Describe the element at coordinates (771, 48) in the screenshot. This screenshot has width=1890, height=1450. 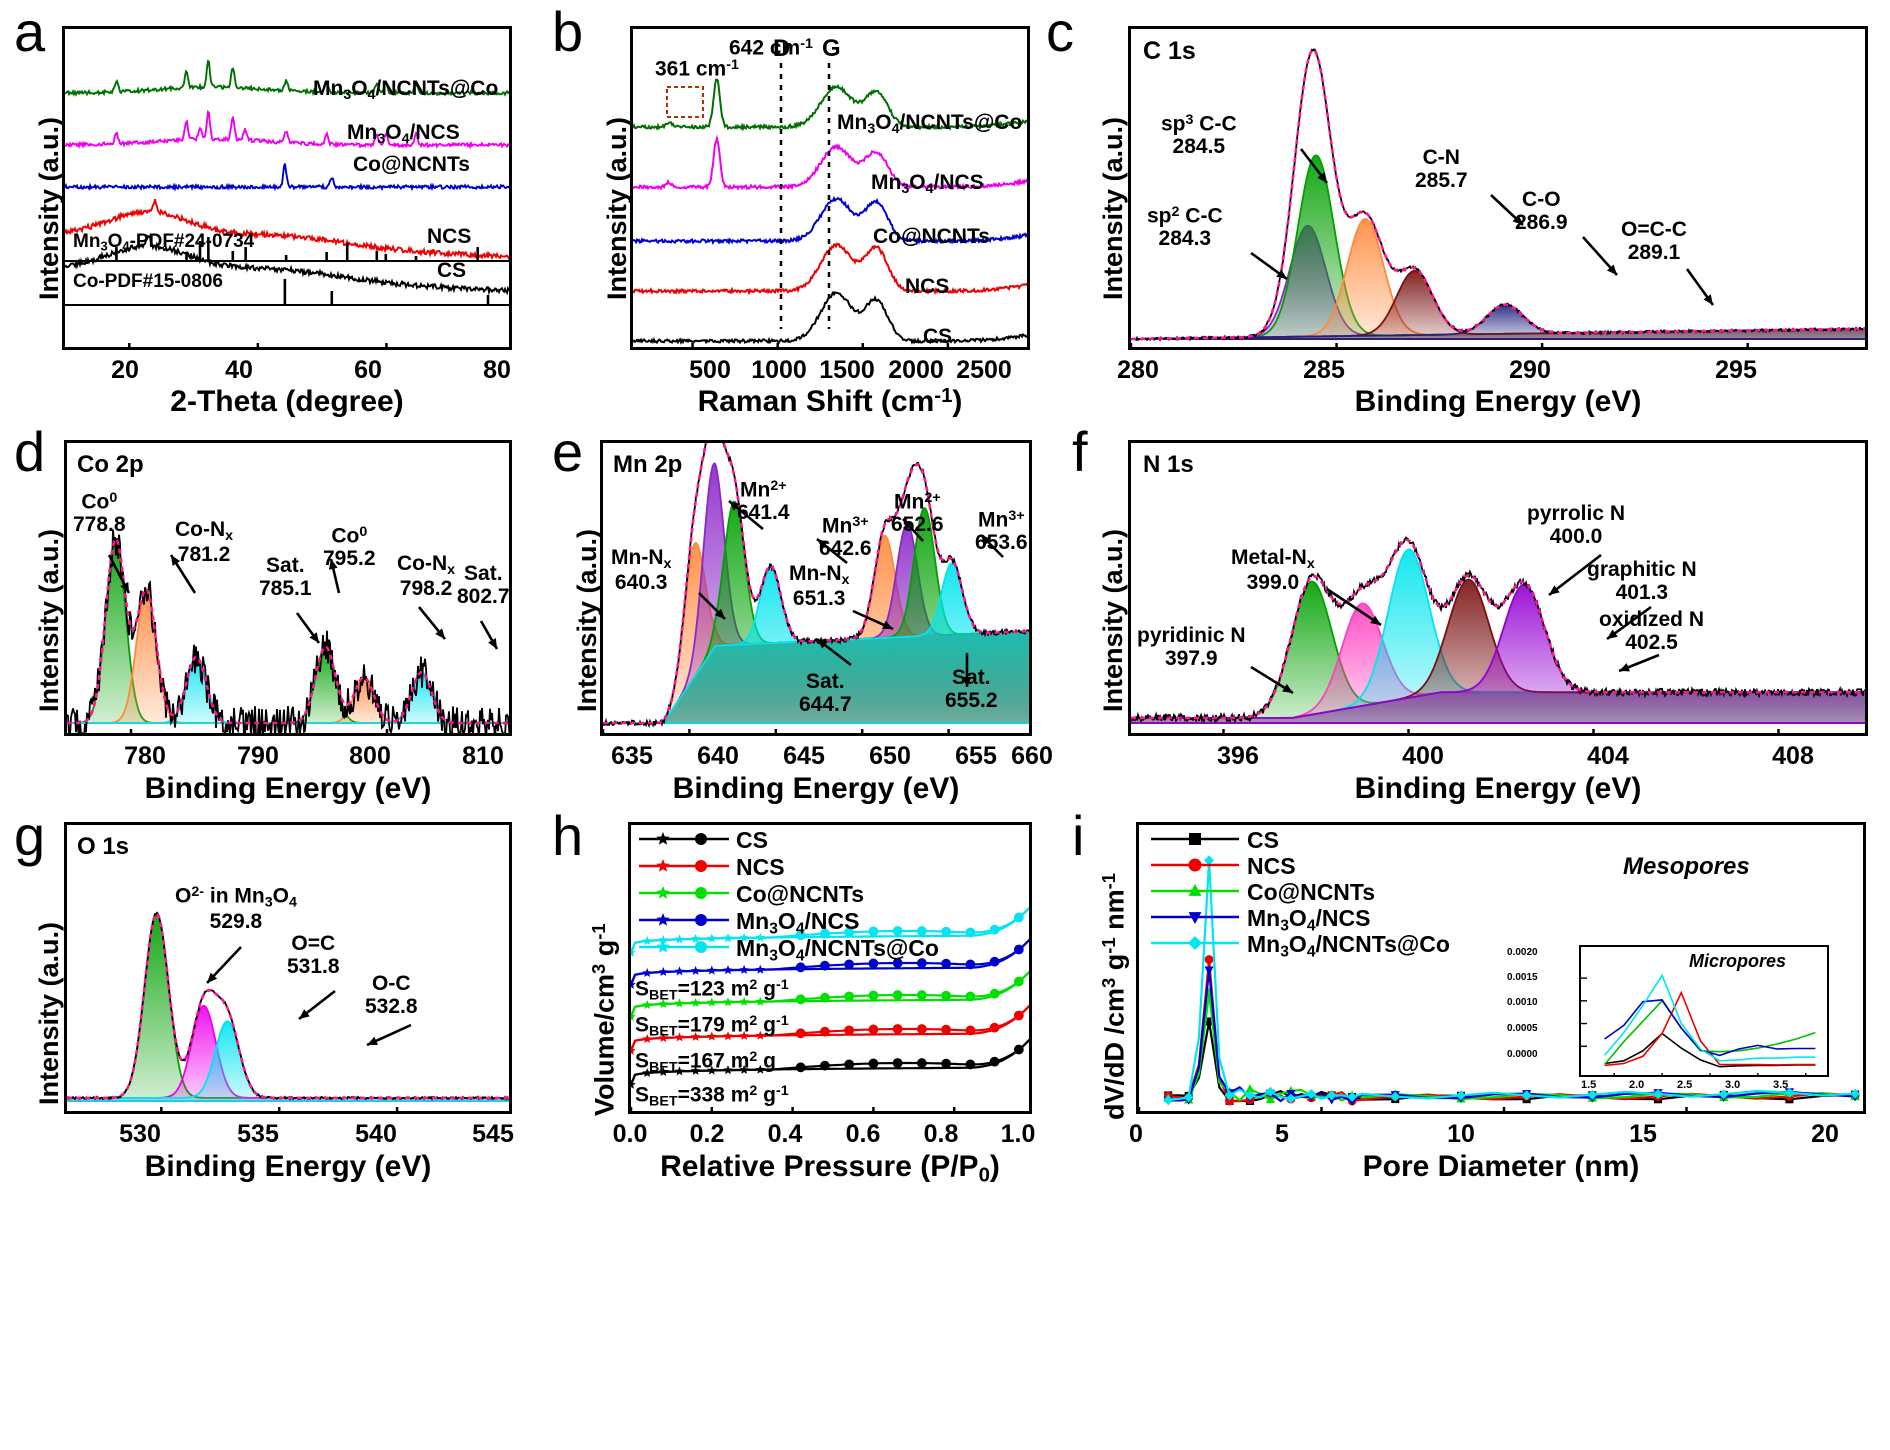
I see `panel-b-peak2-label: 642 cm-1` at that location.